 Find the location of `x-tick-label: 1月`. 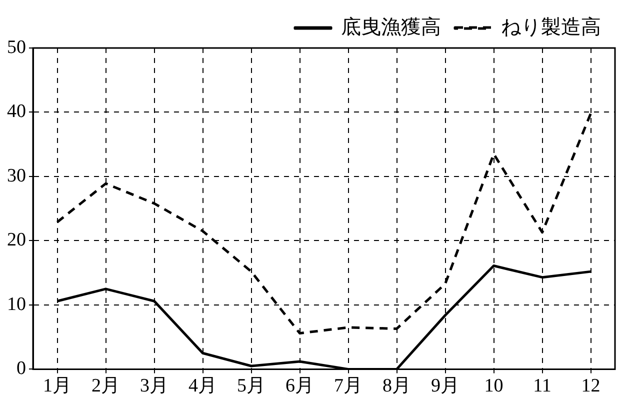

x-tick-label: 1月 is located at coordinates (57, 386).